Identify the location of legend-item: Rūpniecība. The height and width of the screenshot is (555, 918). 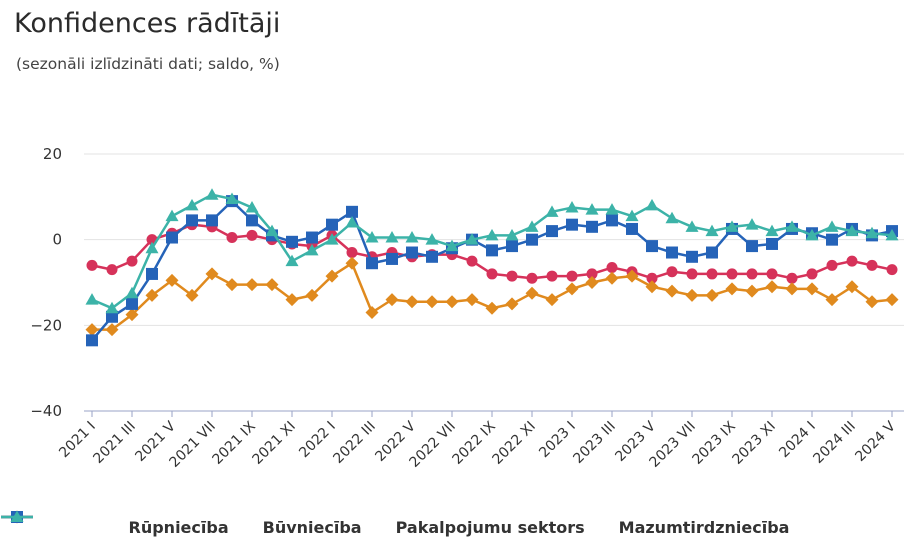
(115, 524).